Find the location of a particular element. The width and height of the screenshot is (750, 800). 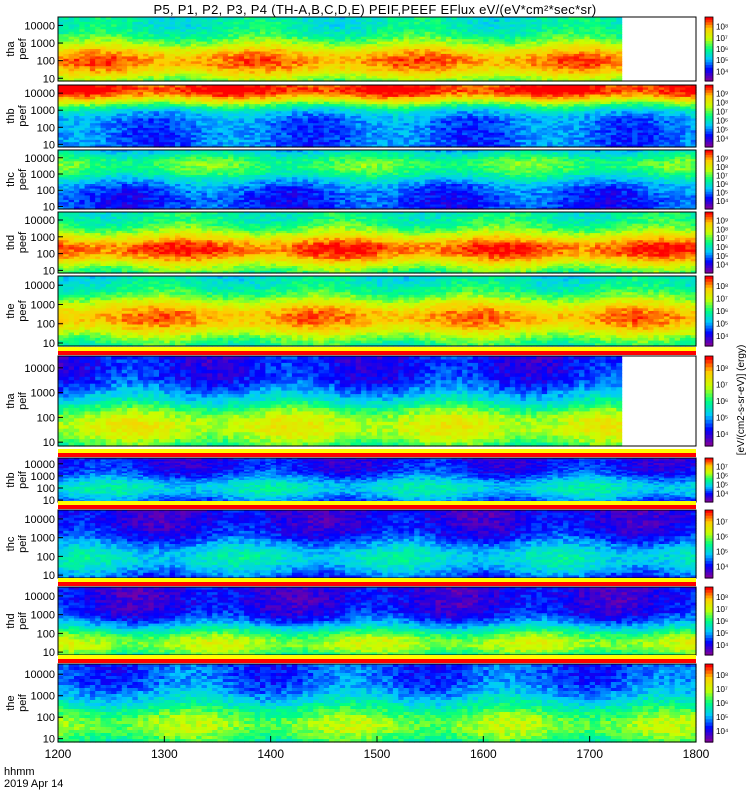

colorbar-tick-label: 10⁶ is located at coordinates (722, 49).